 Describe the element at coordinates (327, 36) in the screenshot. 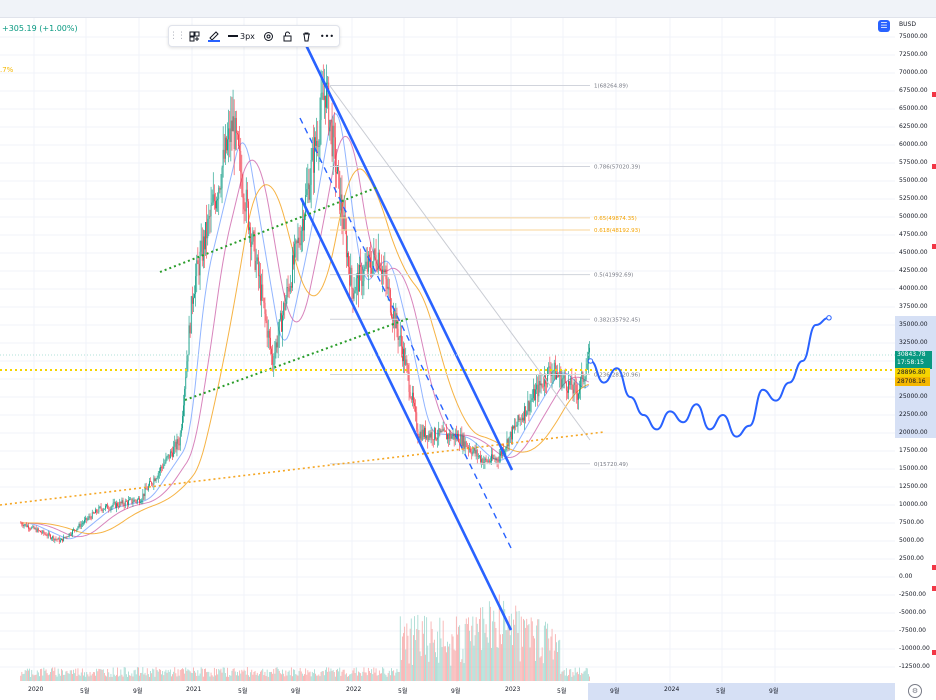

I see `more-icon: •••` at that location.